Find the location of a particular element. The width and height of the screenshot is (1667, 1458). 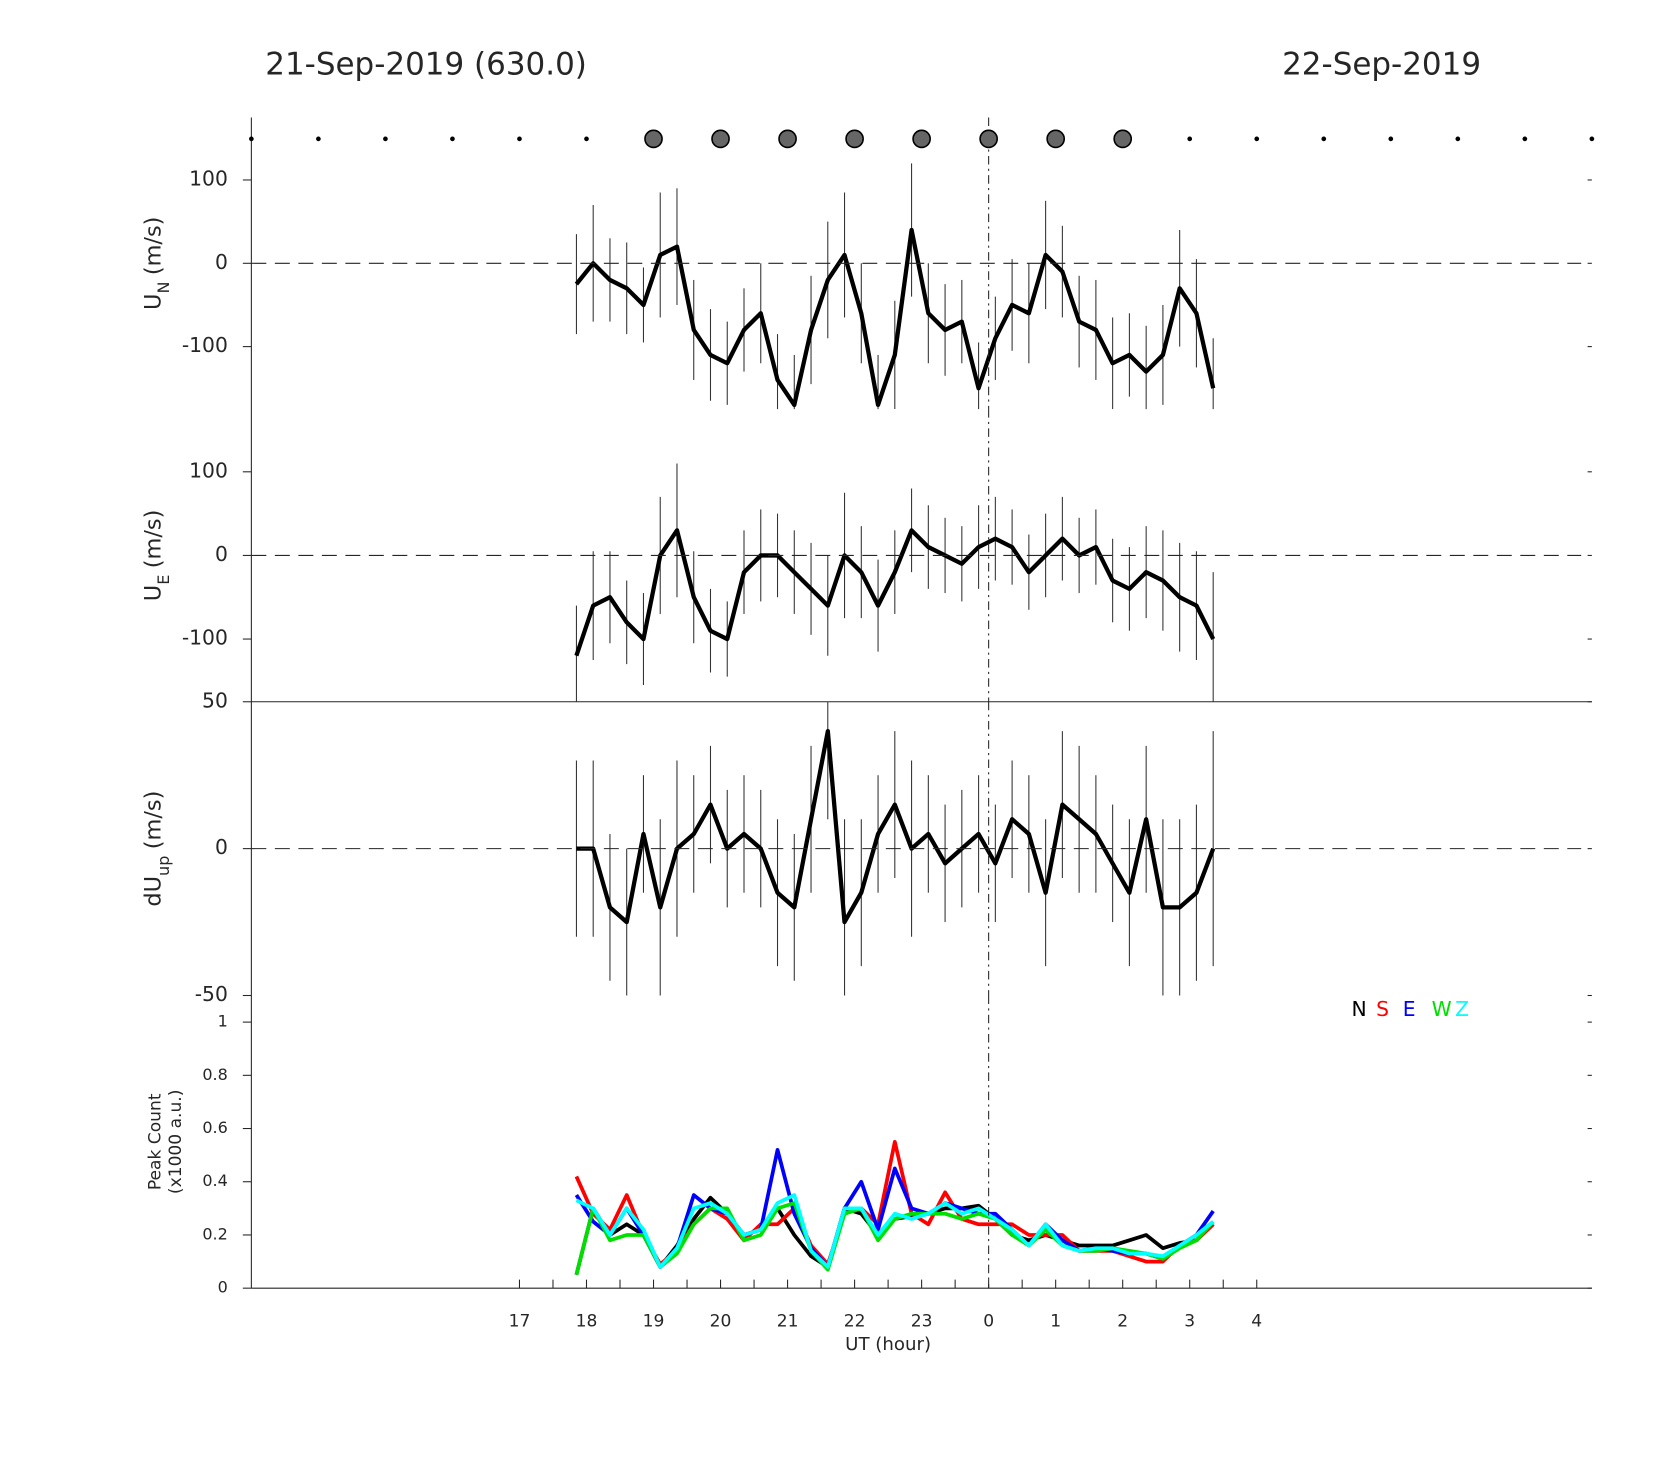

legend-entry: E is located at coordinates (1409, 1009).